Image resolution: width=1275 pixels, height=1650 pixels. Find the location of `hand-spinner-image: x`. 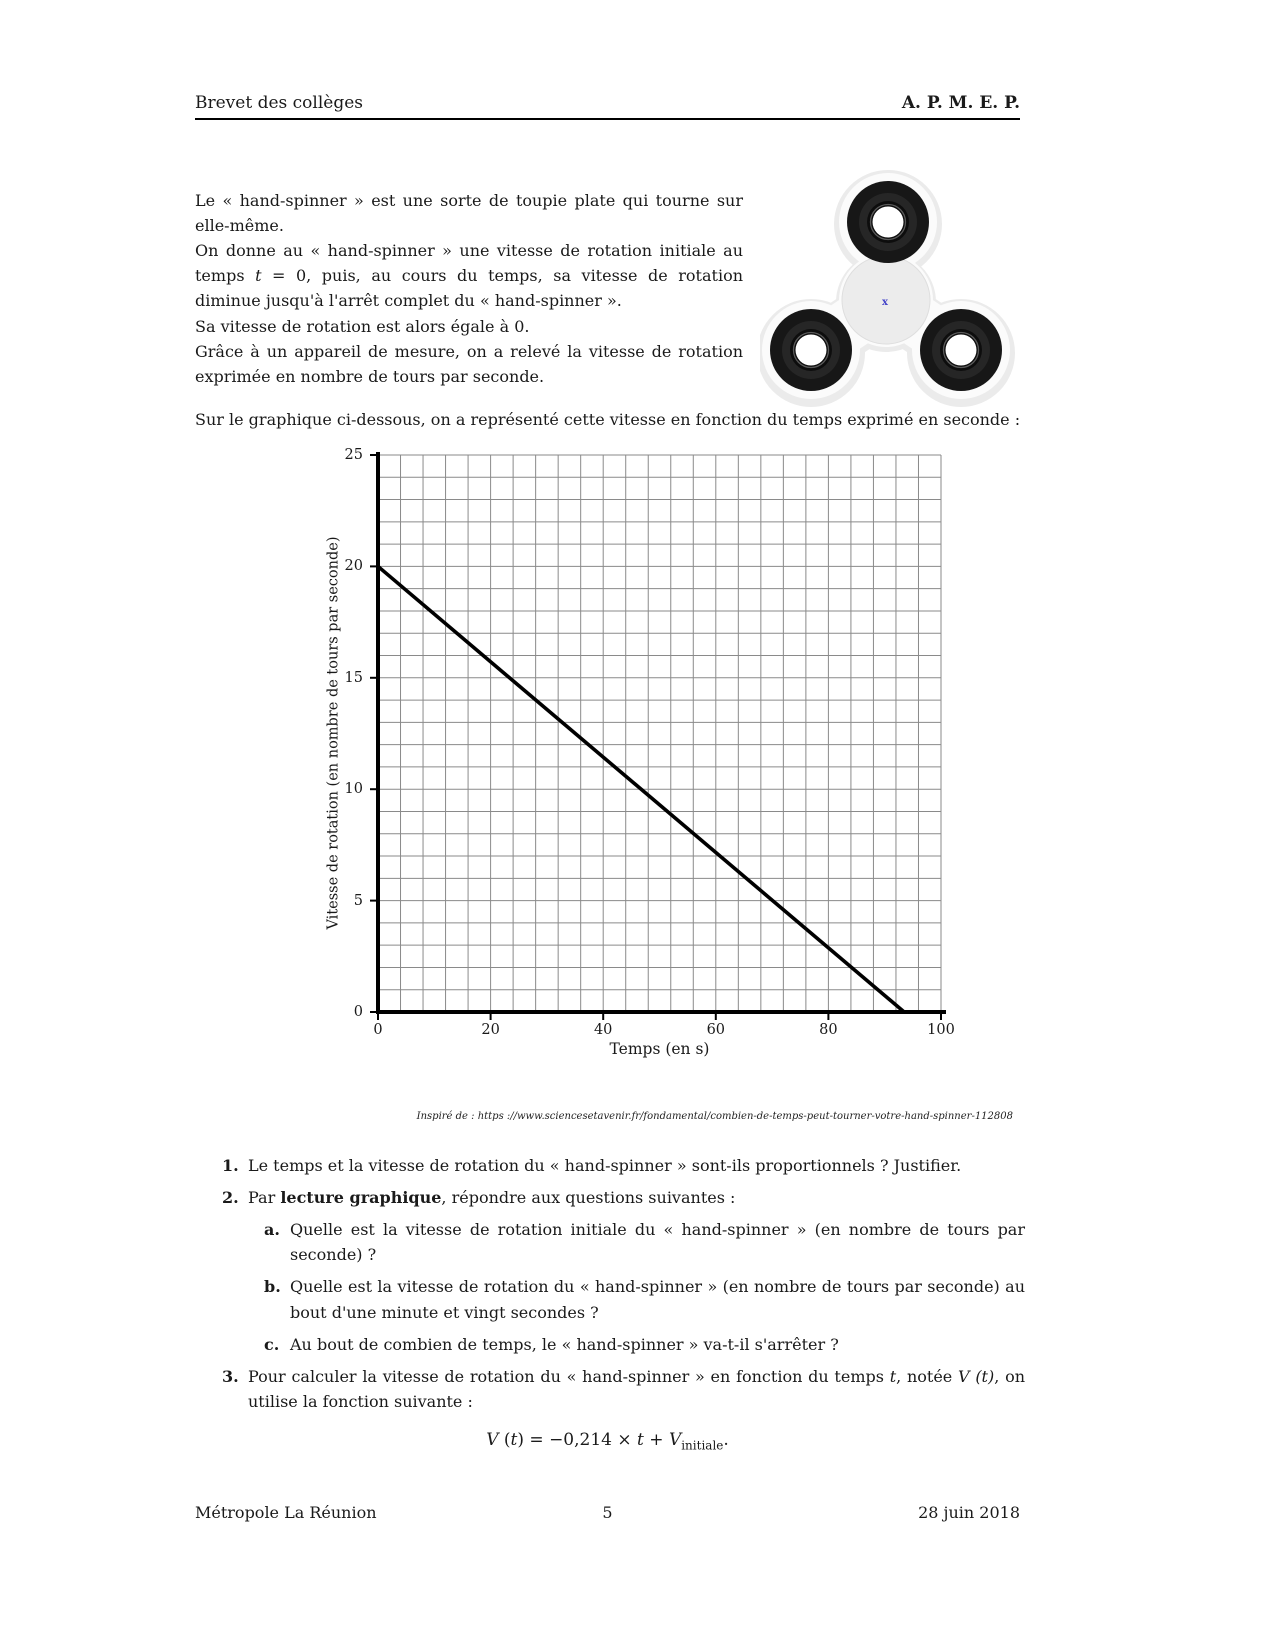

hand-spinner-image: x is located at coordinates (888, 286).